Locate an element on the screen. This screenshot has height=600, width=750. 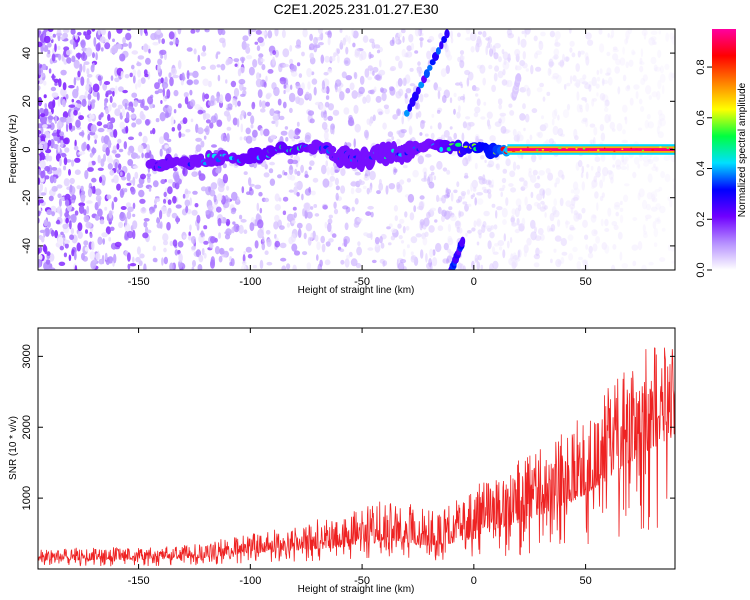
spectrogram-streak-blob is located at coordinates (418, 90).